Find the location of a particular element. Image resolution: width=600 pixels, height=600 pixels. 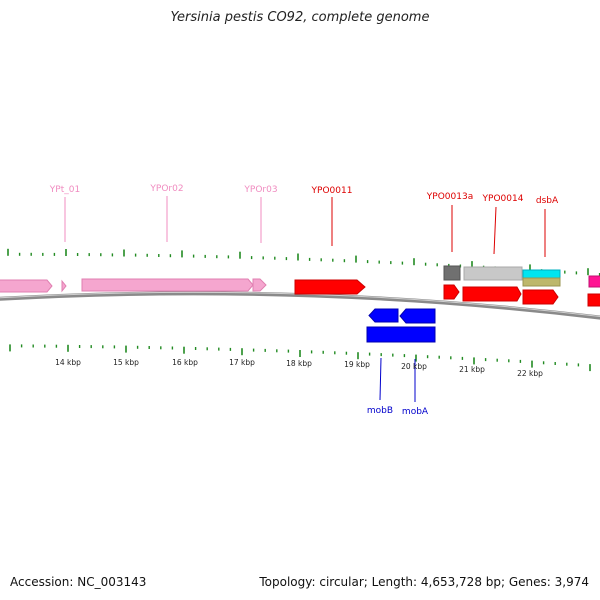

feature-olive is located at coordinates (541, 282).